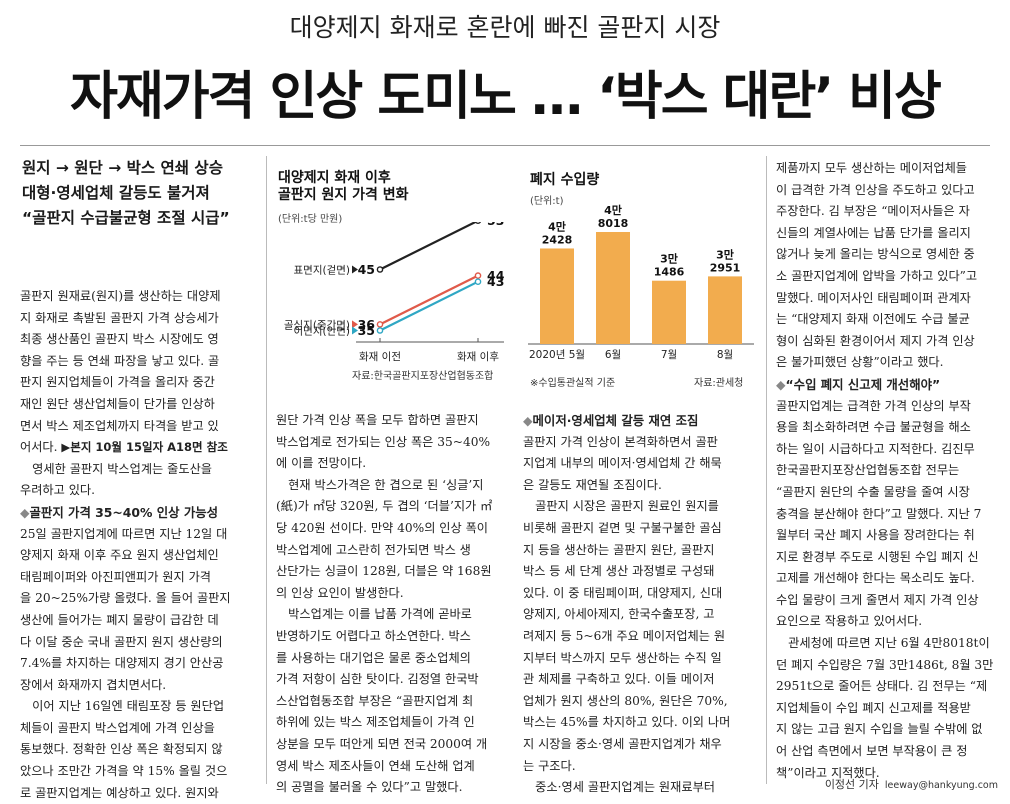 This screenshot has width=1010, height=804. Describe the element at coordinates (565, 180) in the screenshot. I see `bar-chart-title: 폐지 수입량` at that location.